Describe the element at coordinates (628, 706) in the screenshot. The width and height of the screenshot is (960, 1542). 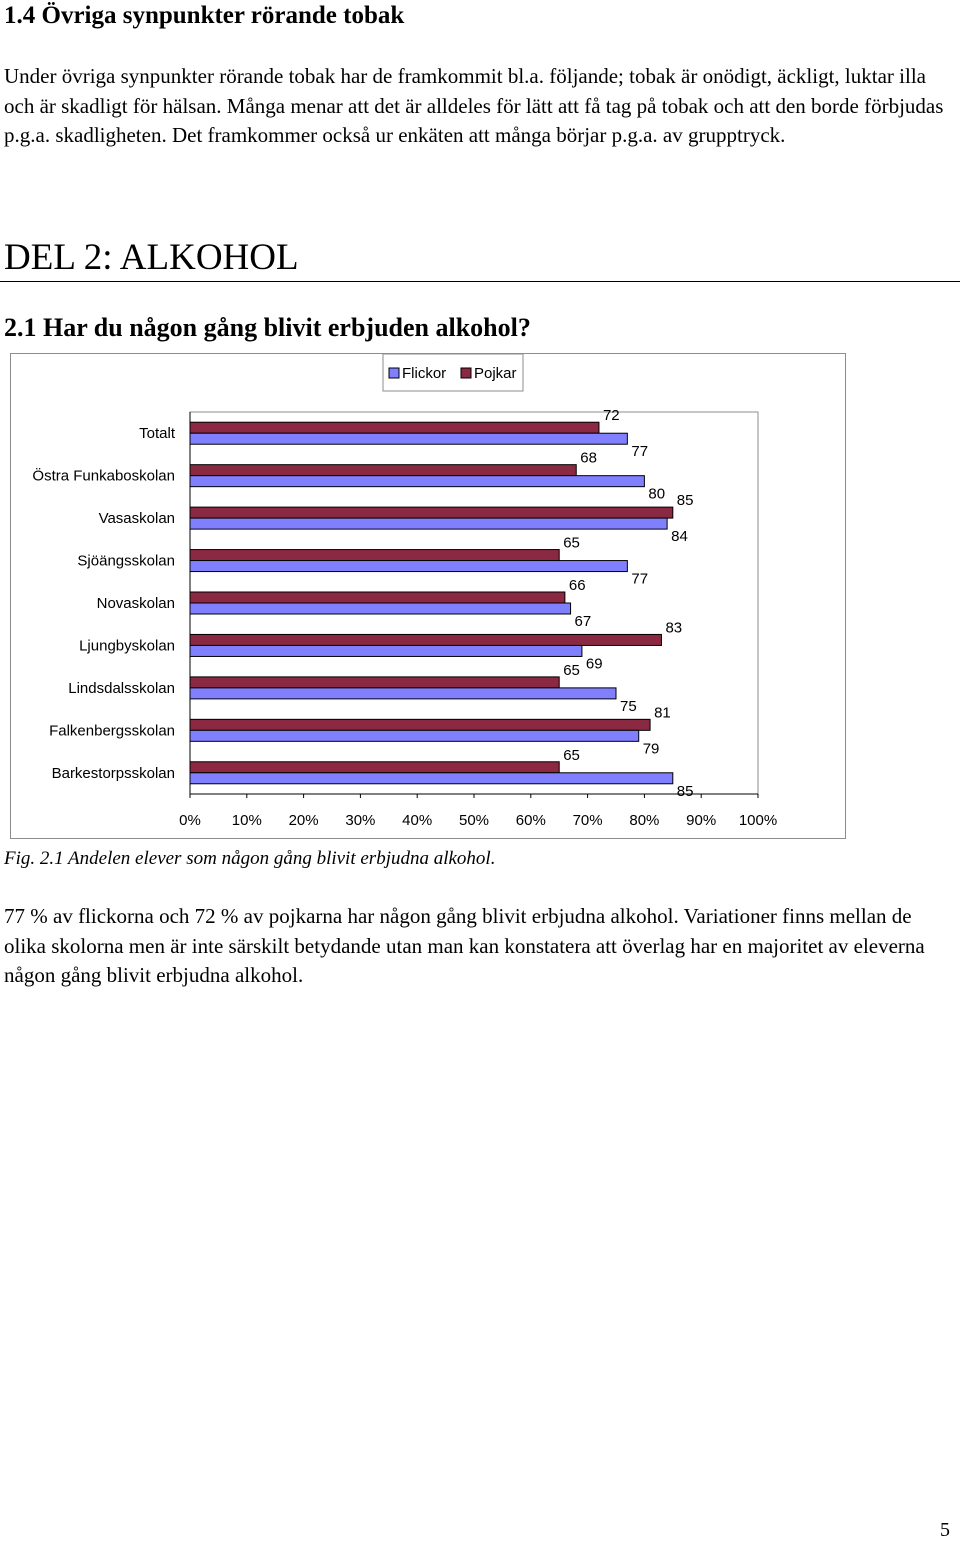
I see `data-label-flickor-lindsdalsskolan: 75` at that location.